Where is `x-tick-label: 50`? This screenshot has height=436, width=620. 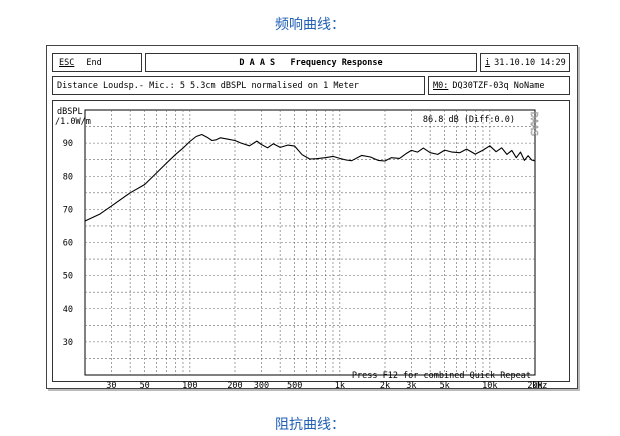
x-tick-label: 50 is located at coordinates (145, 386).